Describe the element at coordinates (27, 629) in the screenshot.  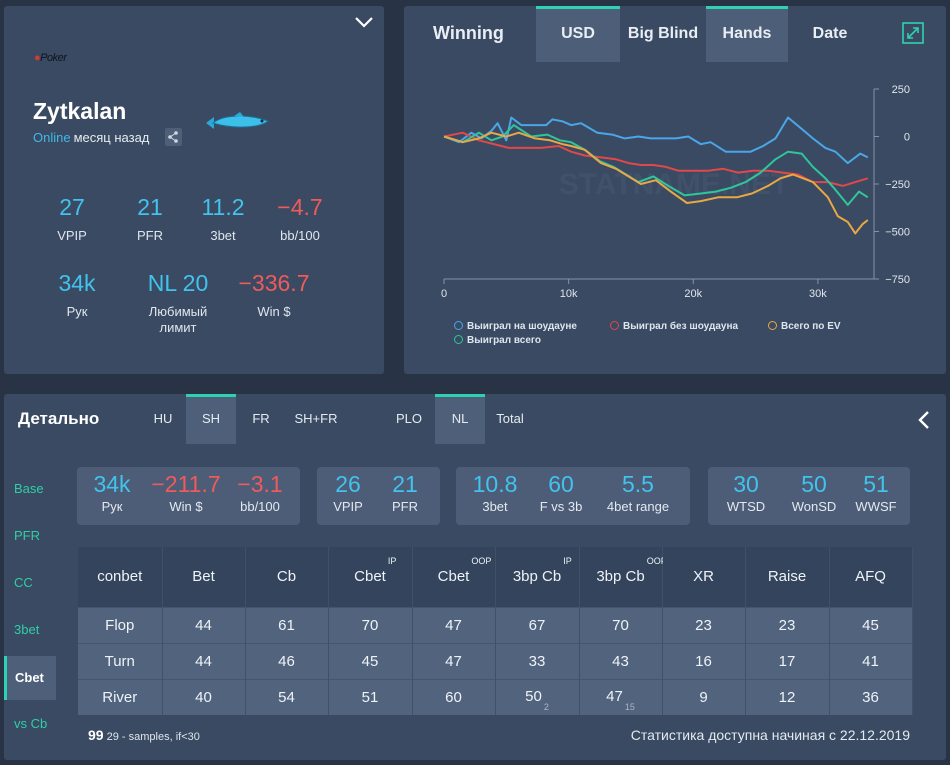
I see `side-tab-3bet: 3bet` at that location.